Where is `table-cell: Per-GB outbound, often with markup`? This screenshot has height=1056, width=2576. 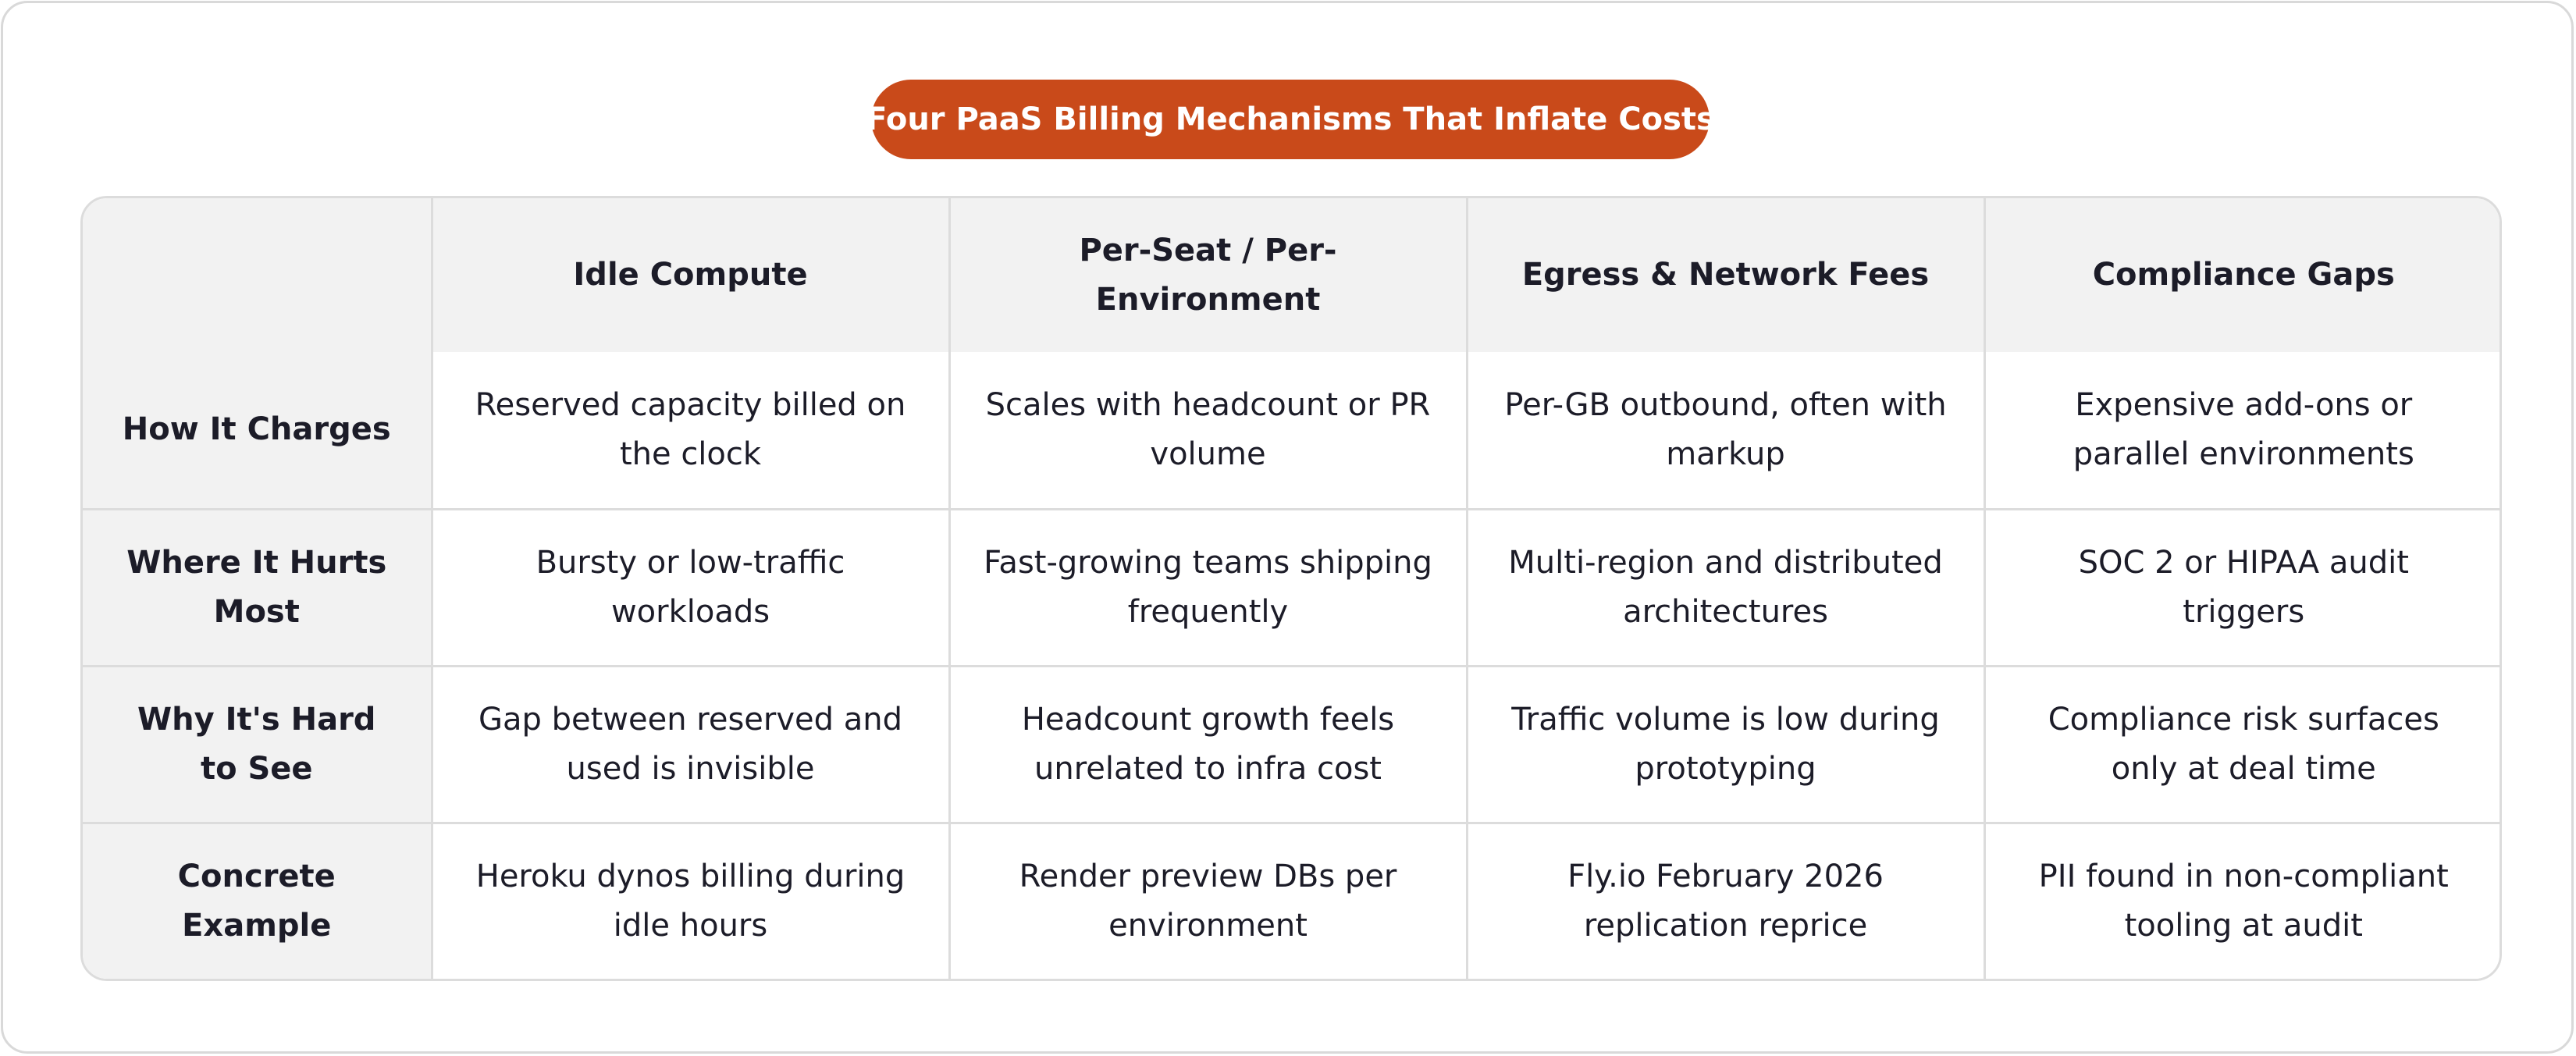
table-cell: Per-GB outbound, often with markup is located at coordinates (1726, 431).